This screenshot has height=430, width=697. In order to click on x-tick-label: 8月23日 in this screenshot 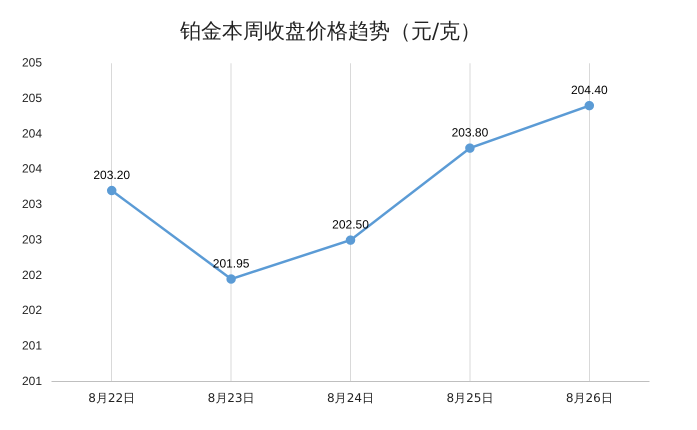, I will do `click(231, 397)`.